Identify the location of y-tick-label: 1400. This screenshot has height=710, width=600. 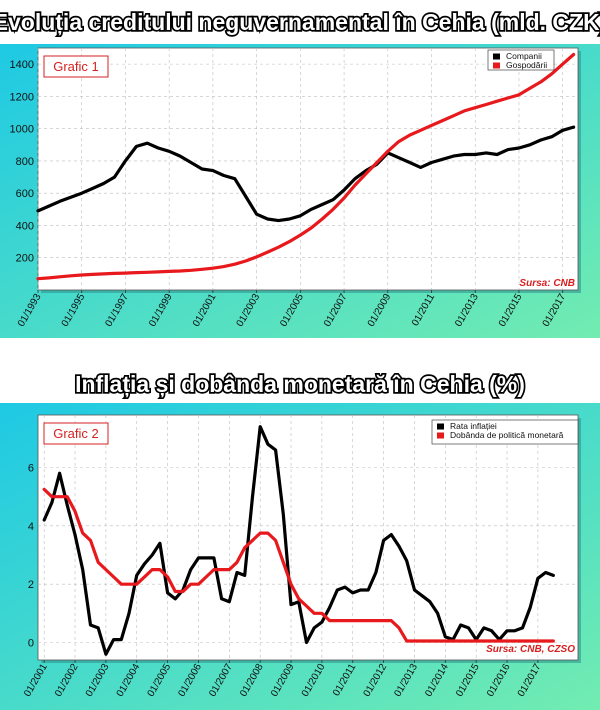
(22, 65).